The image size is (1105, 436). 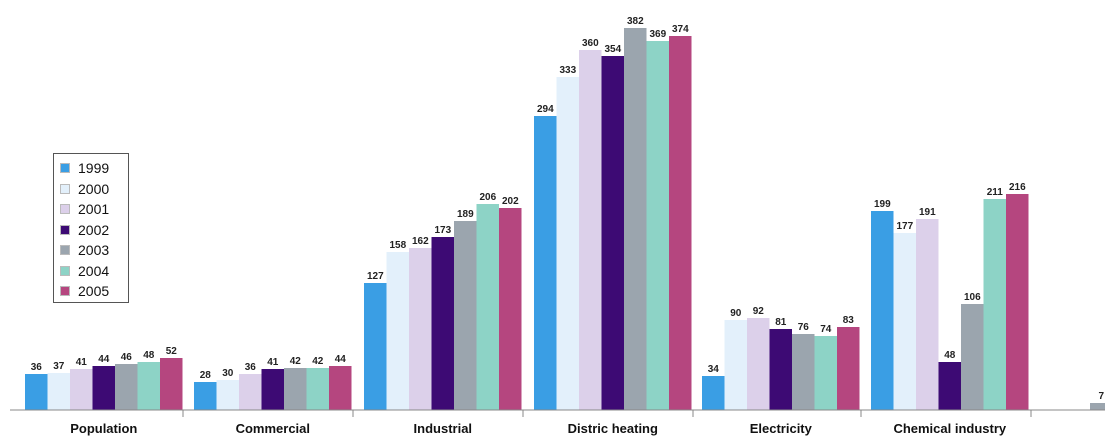 I want to click on value-label: 360, so click(x=590, y=43).